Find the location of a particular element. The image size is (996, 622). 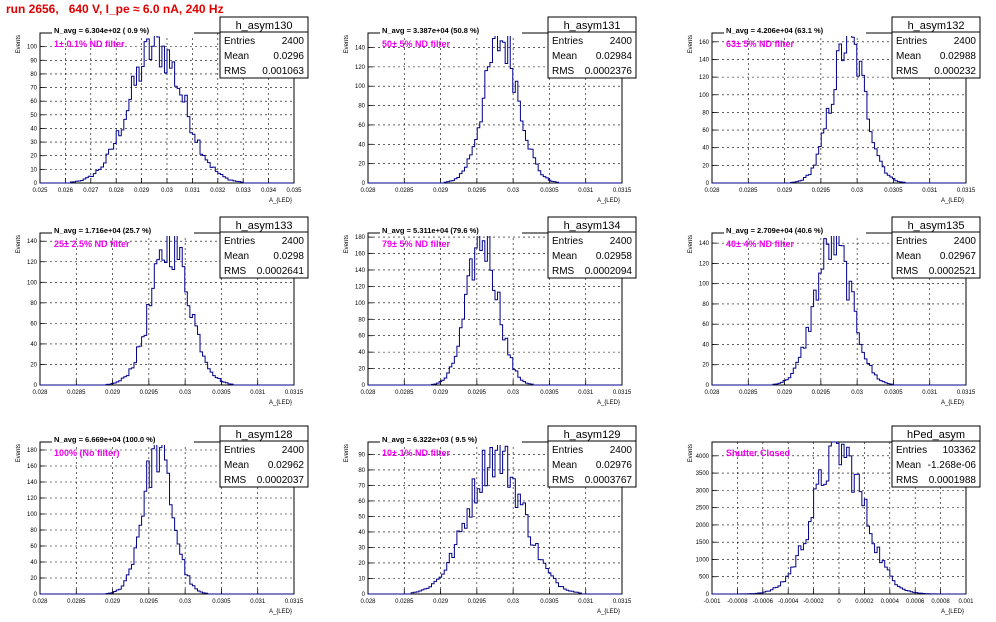

navg-label: N_avg = 6.304e+02 ( 0.9 %) is located at coordinates (102, 30).